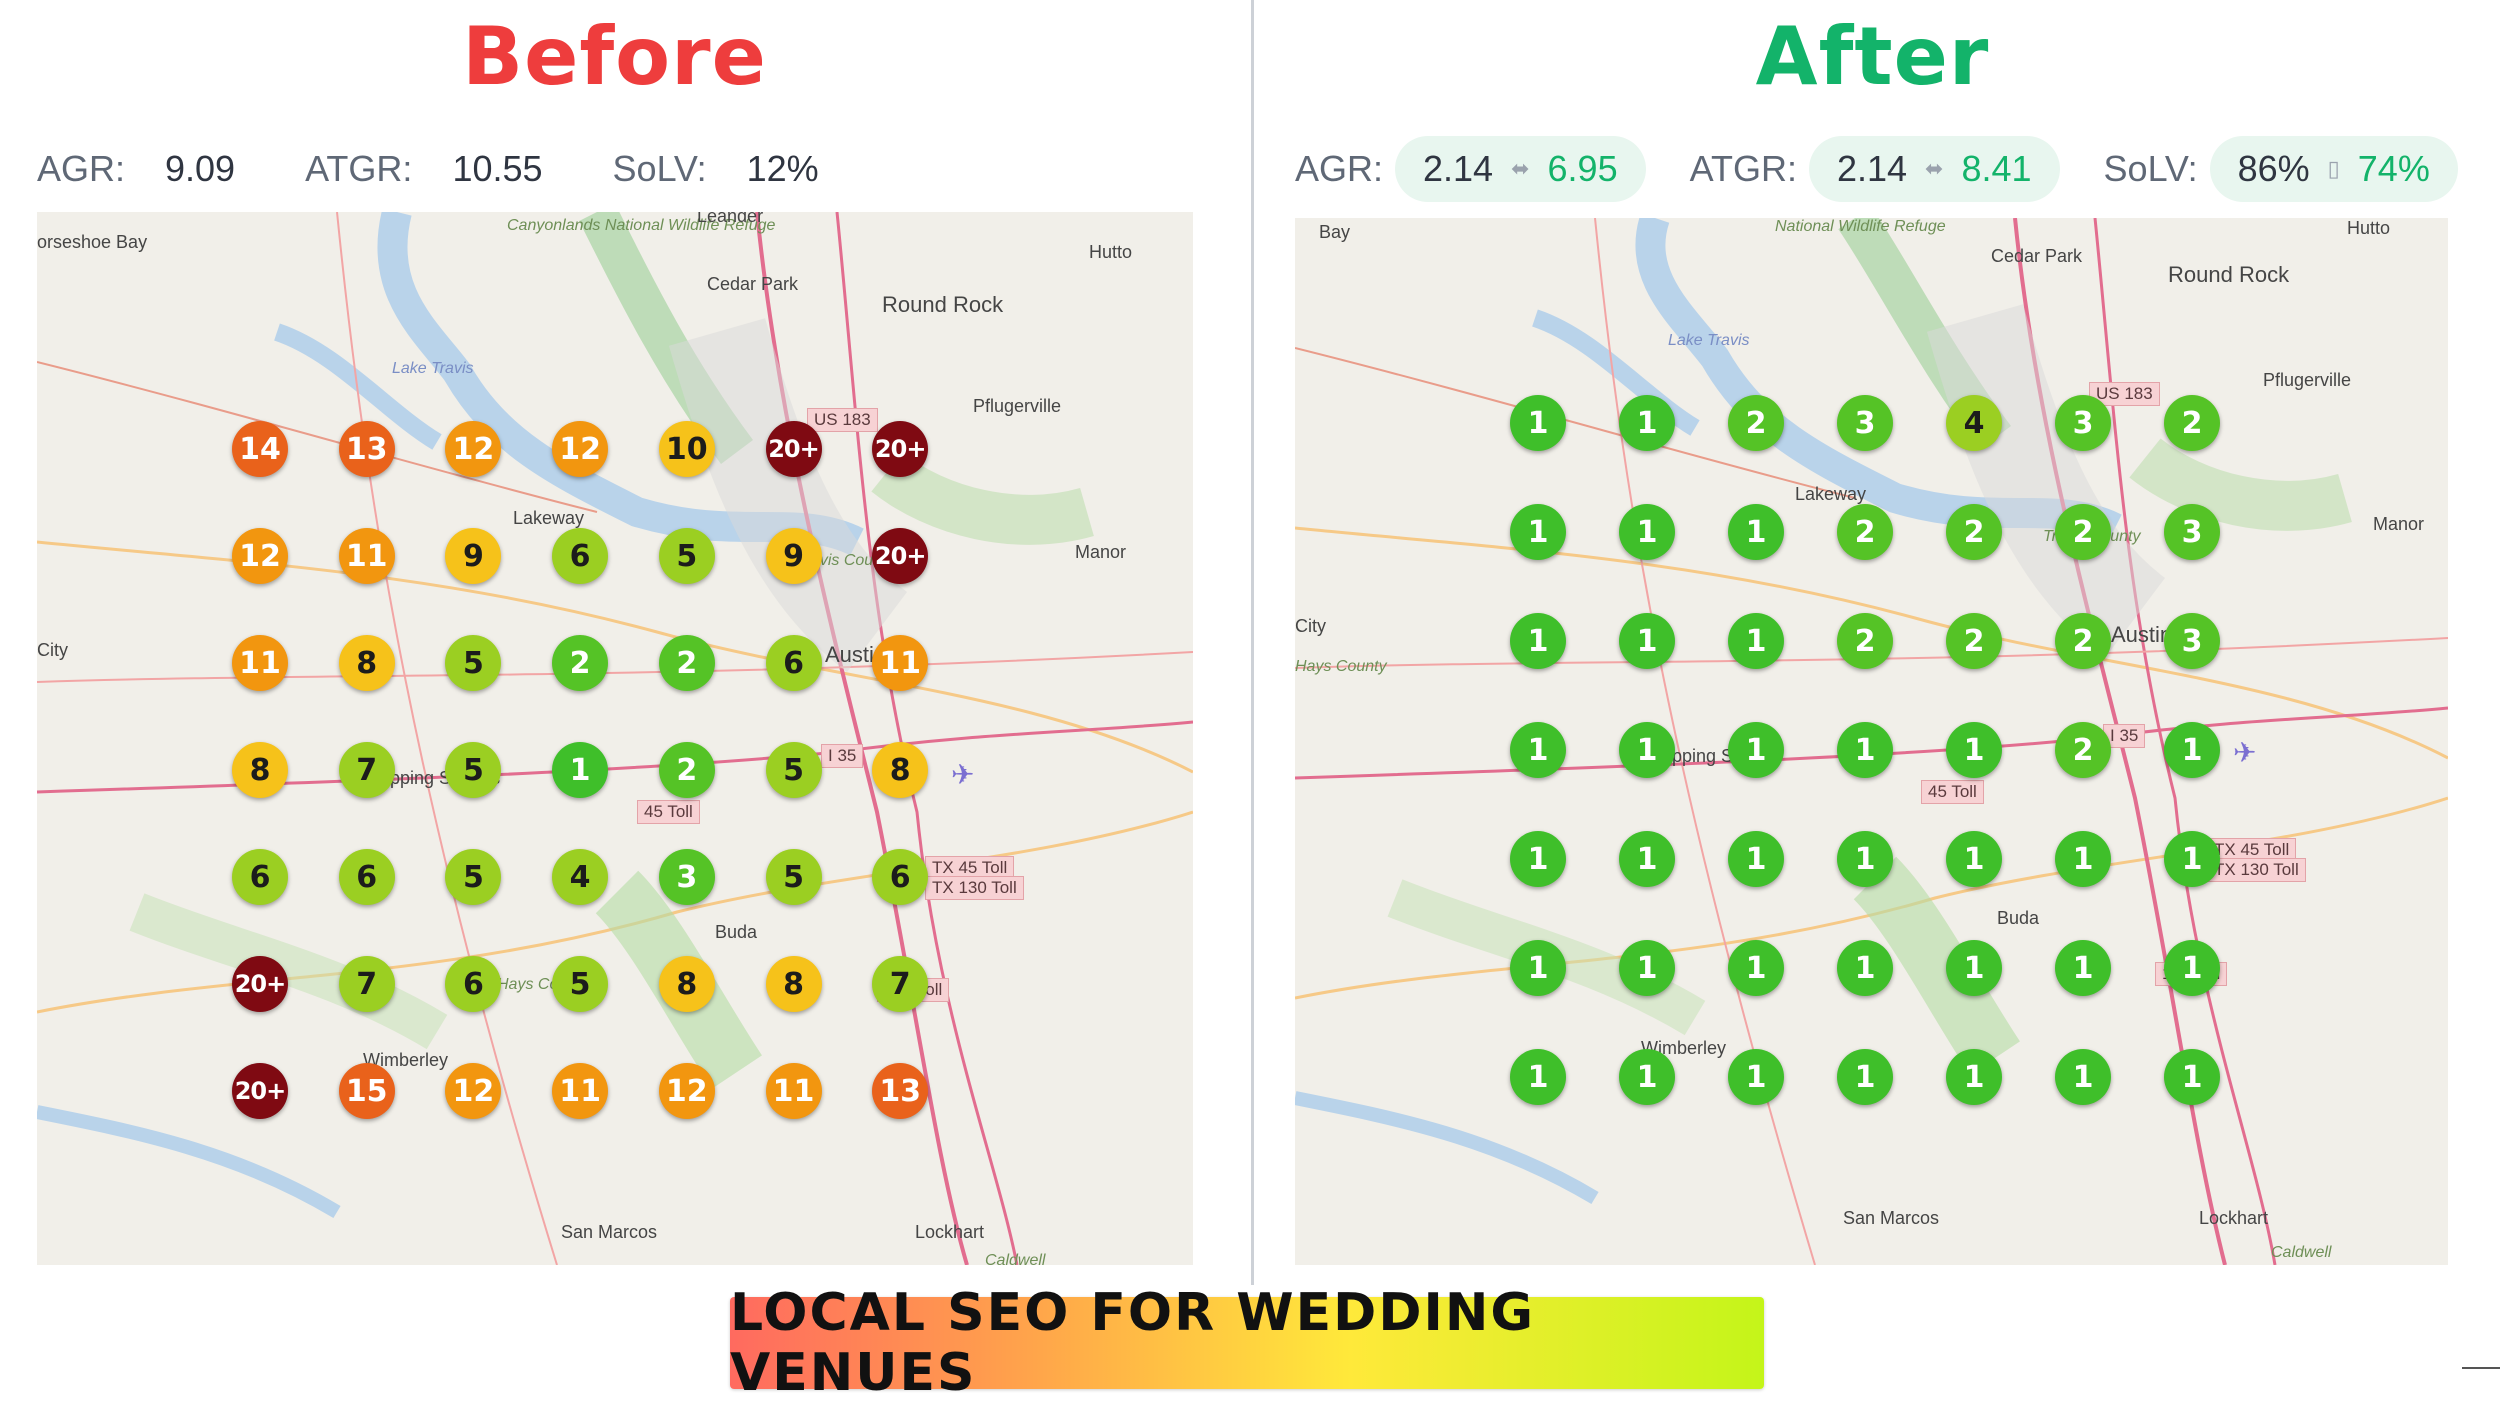 The height and width of the screenshot is (1406, 2500). Describe the element at coordinates (686, 449) in the screenshot. I see `rank-marker: 10` at that location.